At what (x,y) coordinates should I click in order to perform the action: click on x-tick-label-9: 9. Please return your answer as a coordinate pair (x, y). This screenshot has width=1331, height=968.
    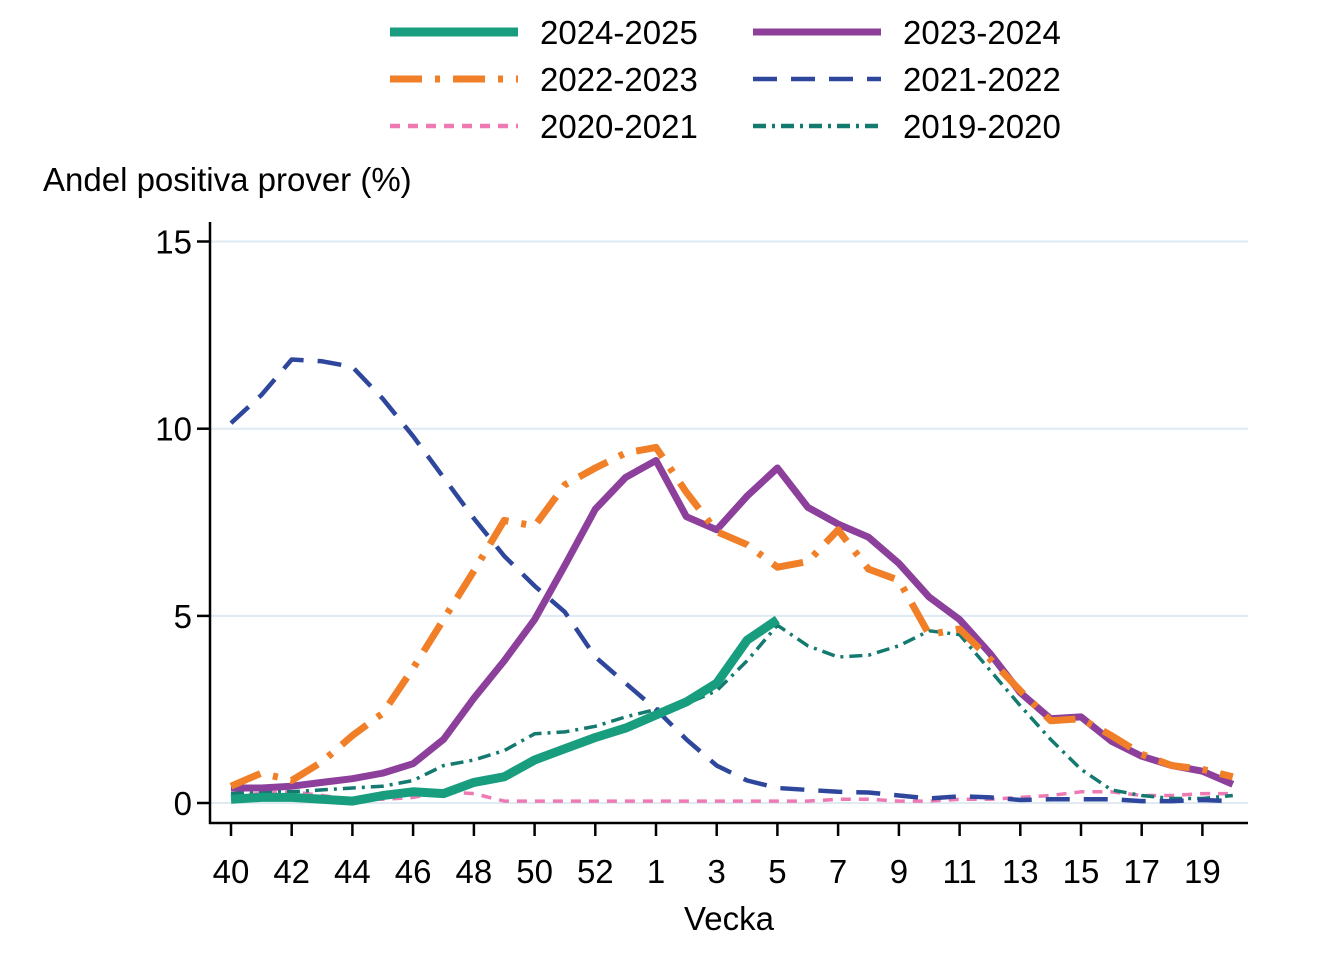
    Looking at the image, I should click on (899, 871).